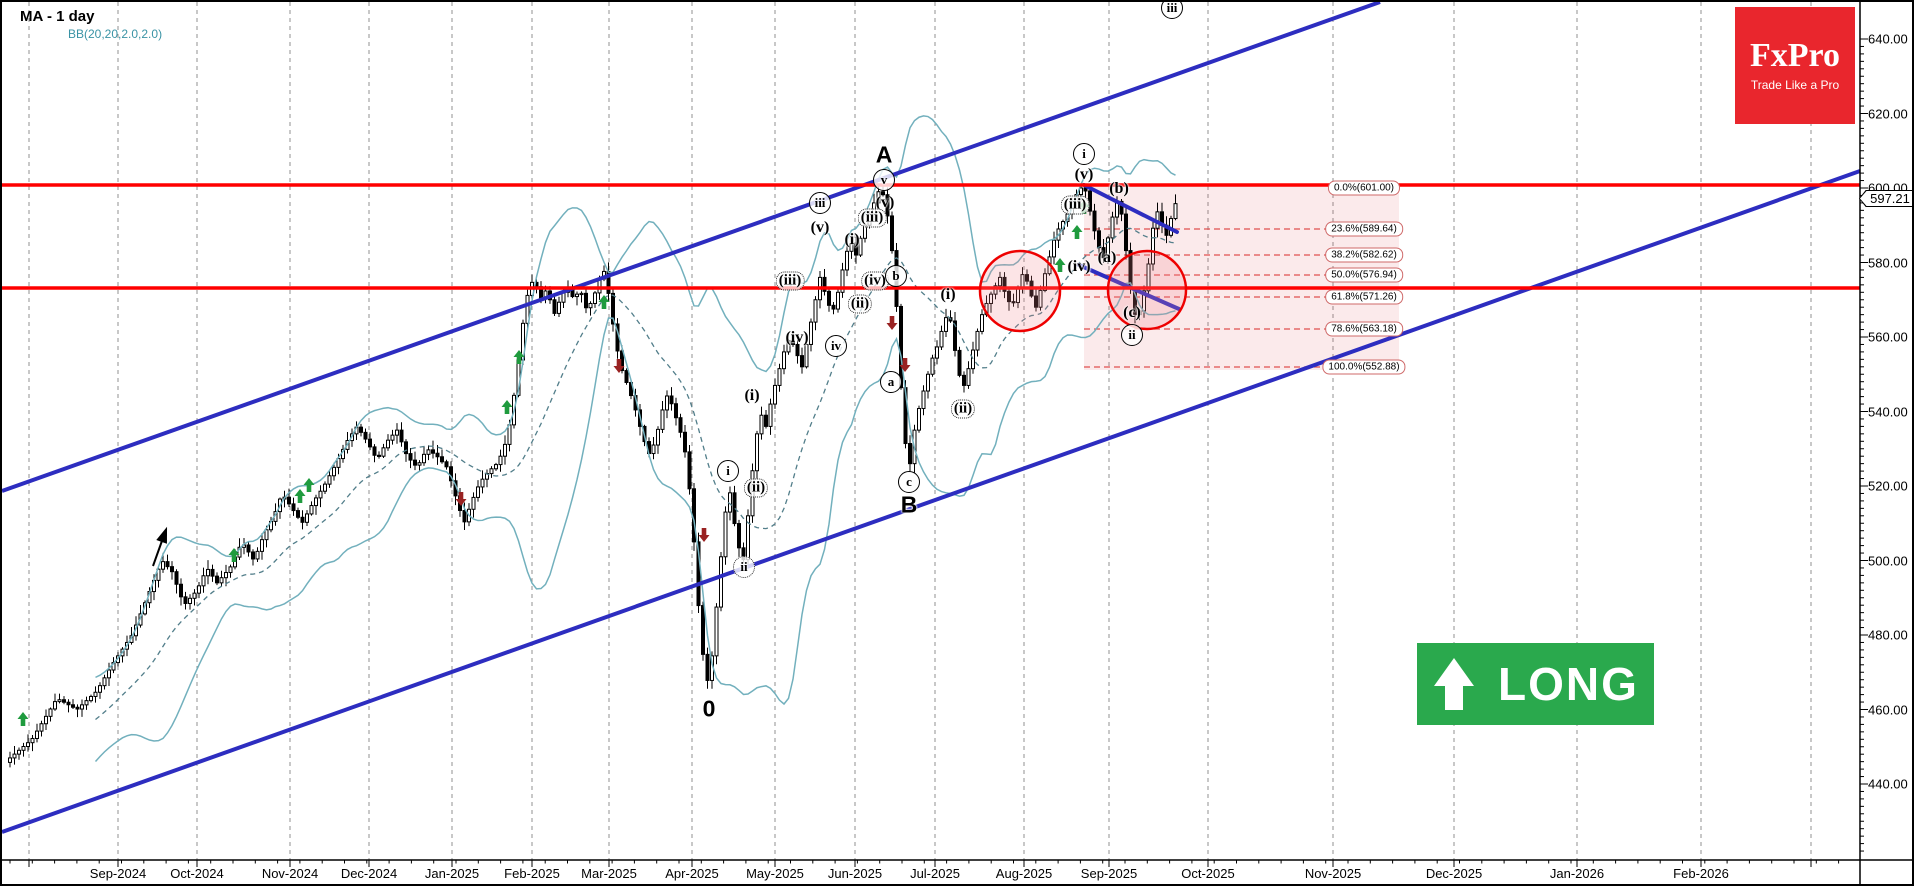 The width and height of the screenshot is (1914, 886). What do you see at coordinates (1364, 329) in the screenshot?
I see `fib-level-label: 78.6%(563.18)` at bounding box center [1364, 329].